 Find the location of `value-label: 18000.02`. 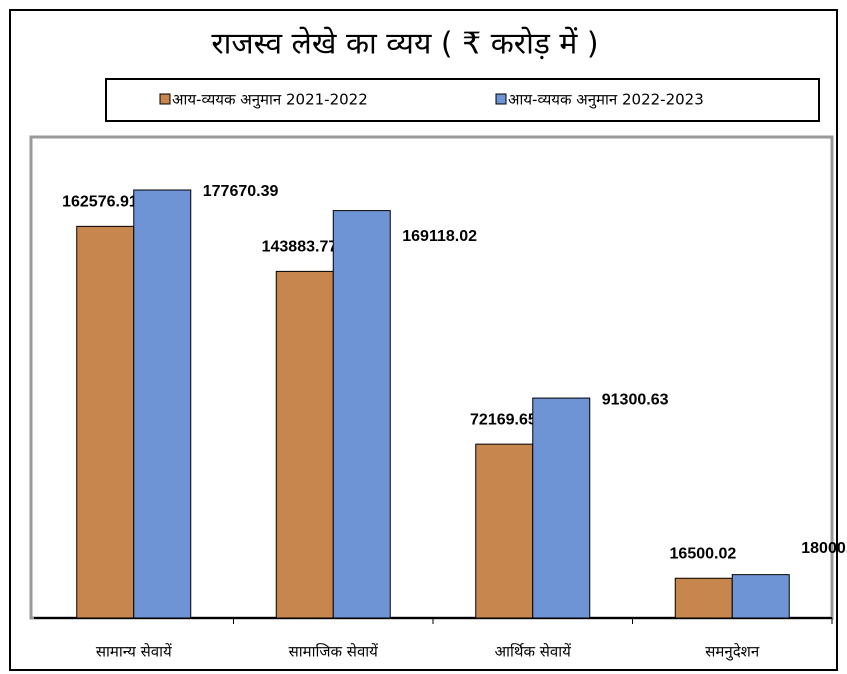

value-label: 18000.02 is located at coordinates (824, 548).